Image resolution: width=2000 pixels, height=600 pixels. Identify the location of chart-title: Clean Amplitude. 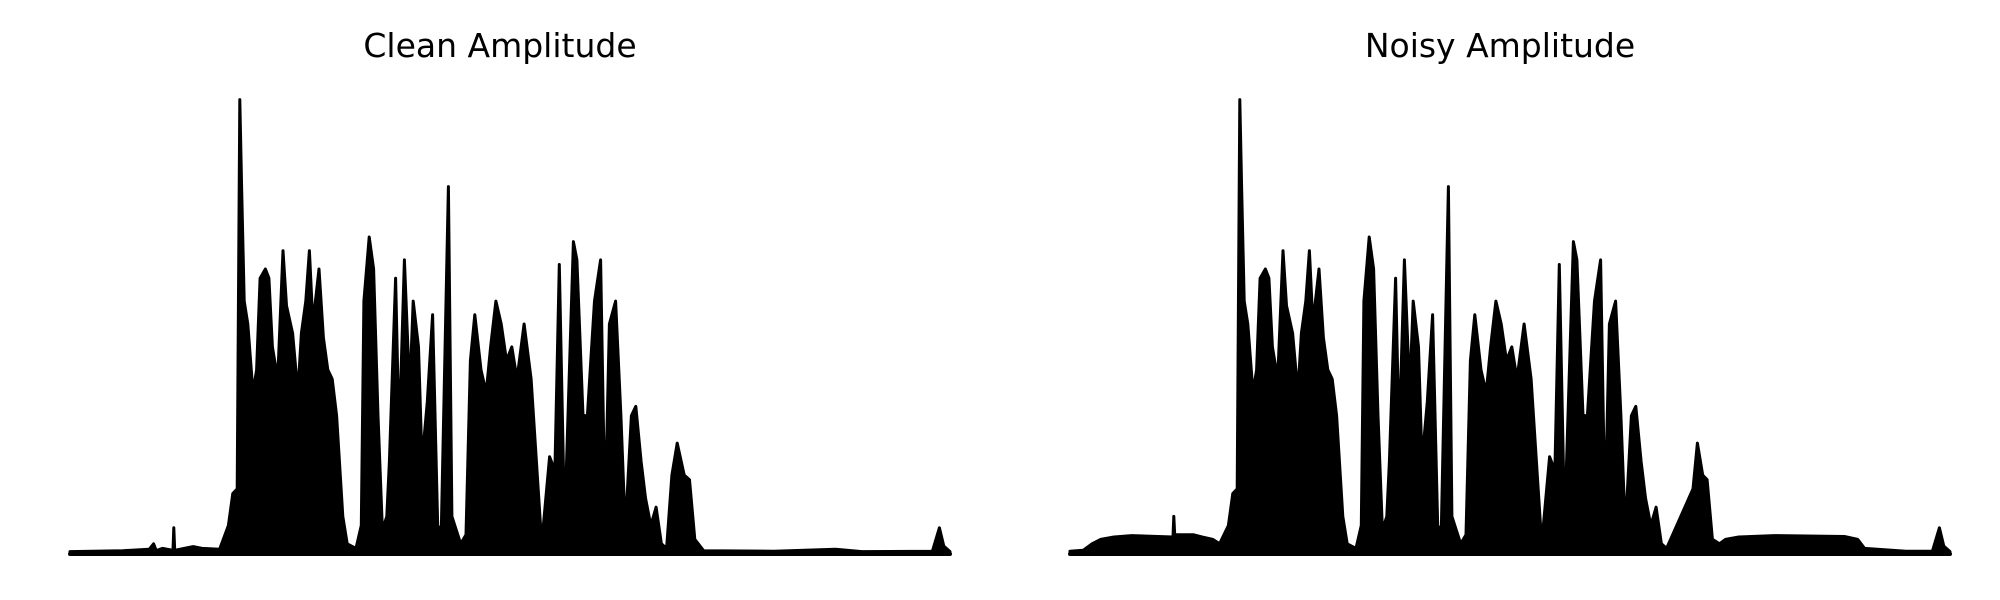
(500, 45).